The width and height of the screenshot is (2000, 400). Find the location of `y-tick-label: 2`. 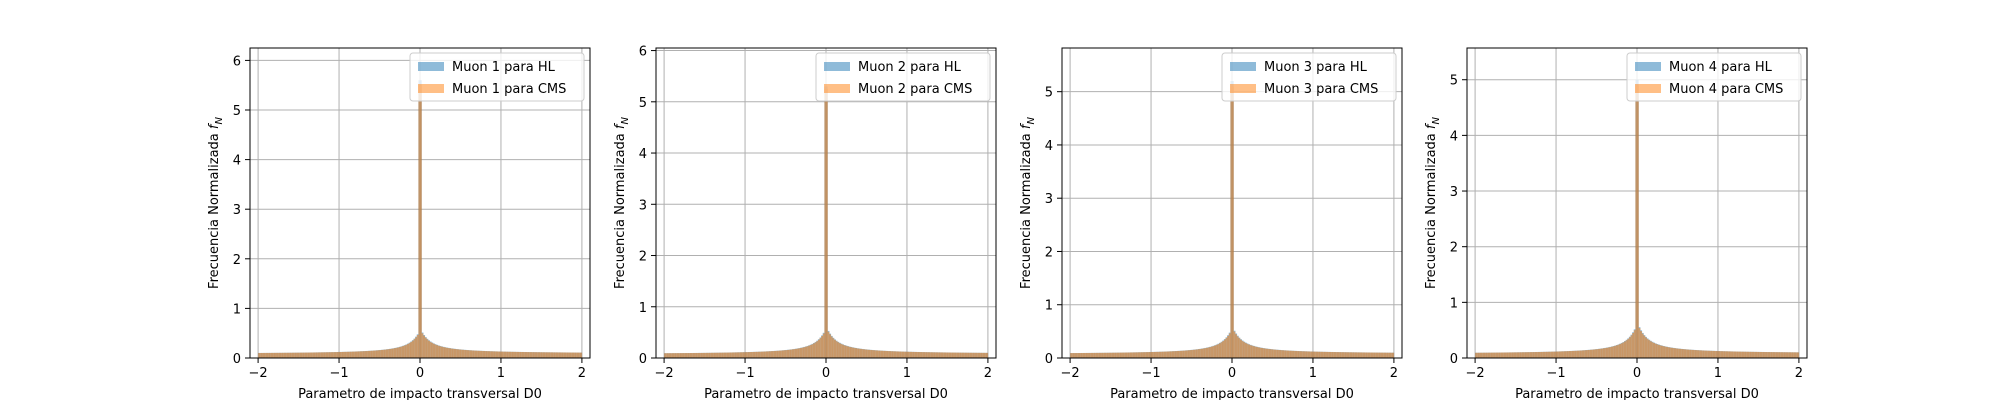

y-tick-label: 2 is located at coordinates (1049, 252).